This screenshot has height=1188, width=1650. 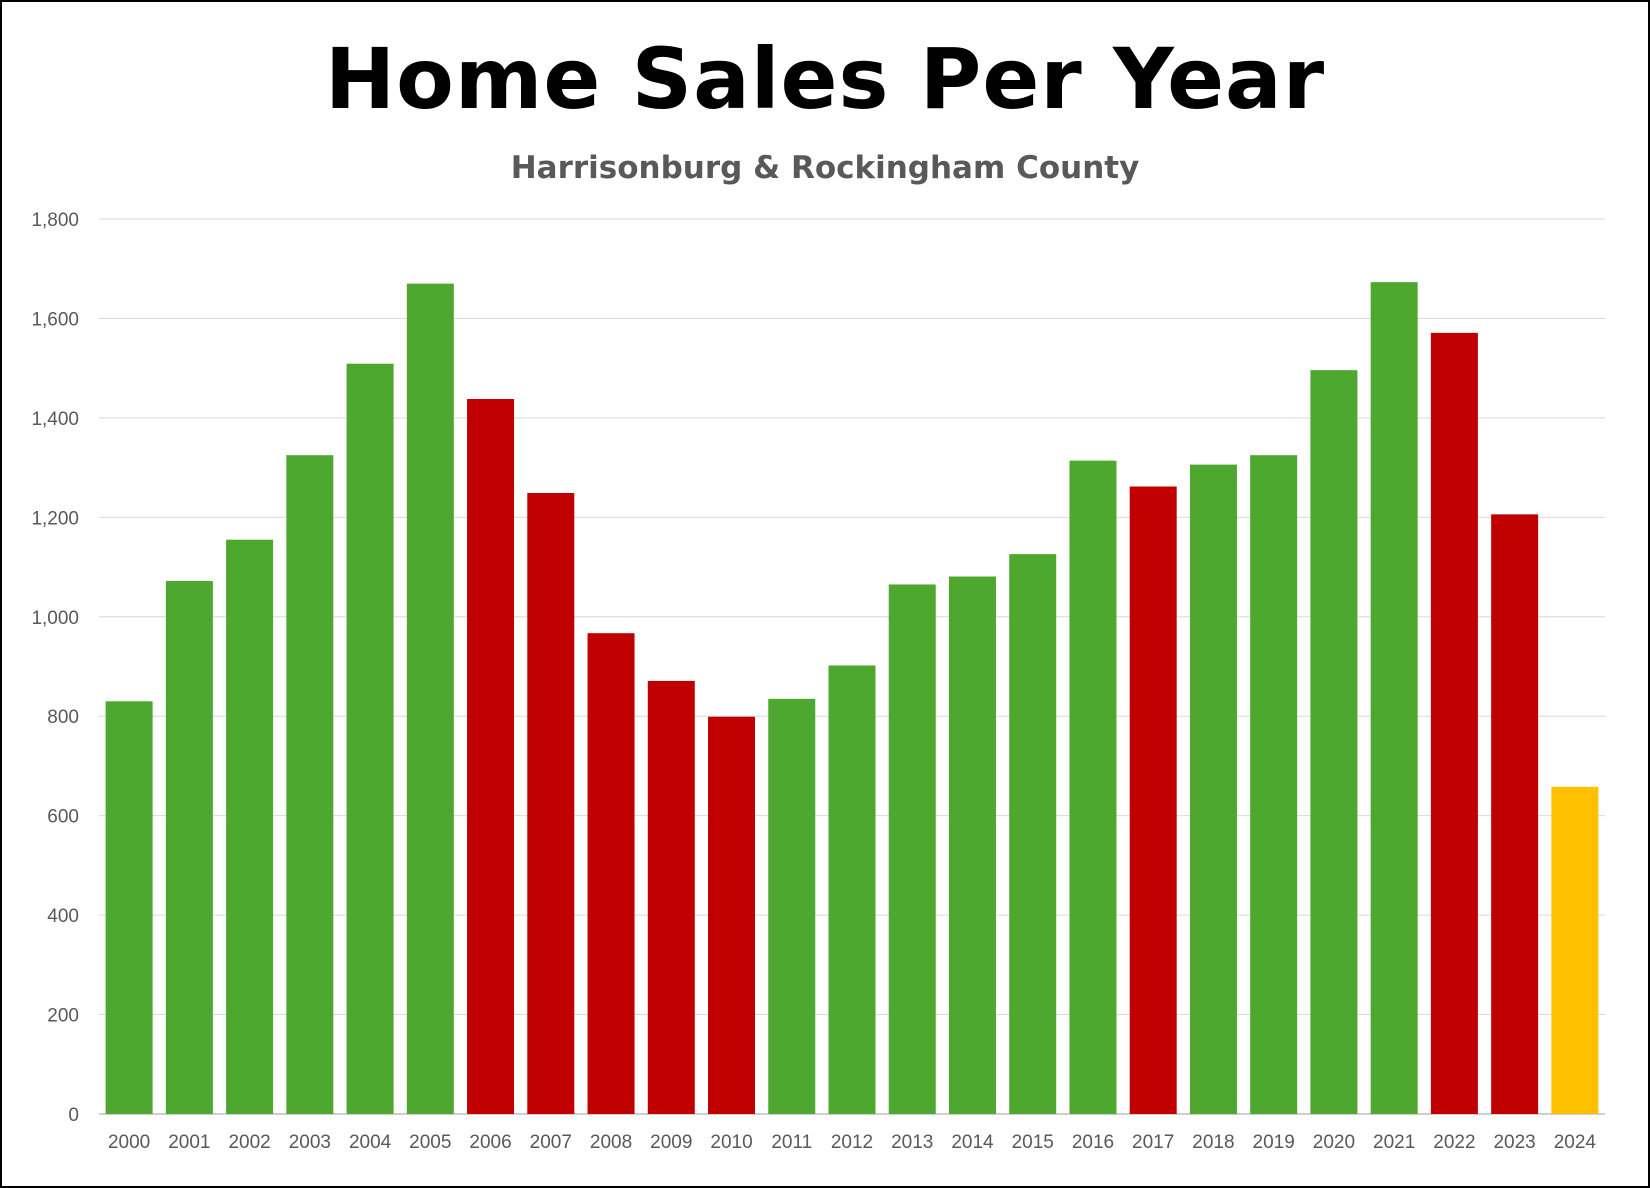 I want to click on y-tick-label: 1,400, so click(x=55, y=419).